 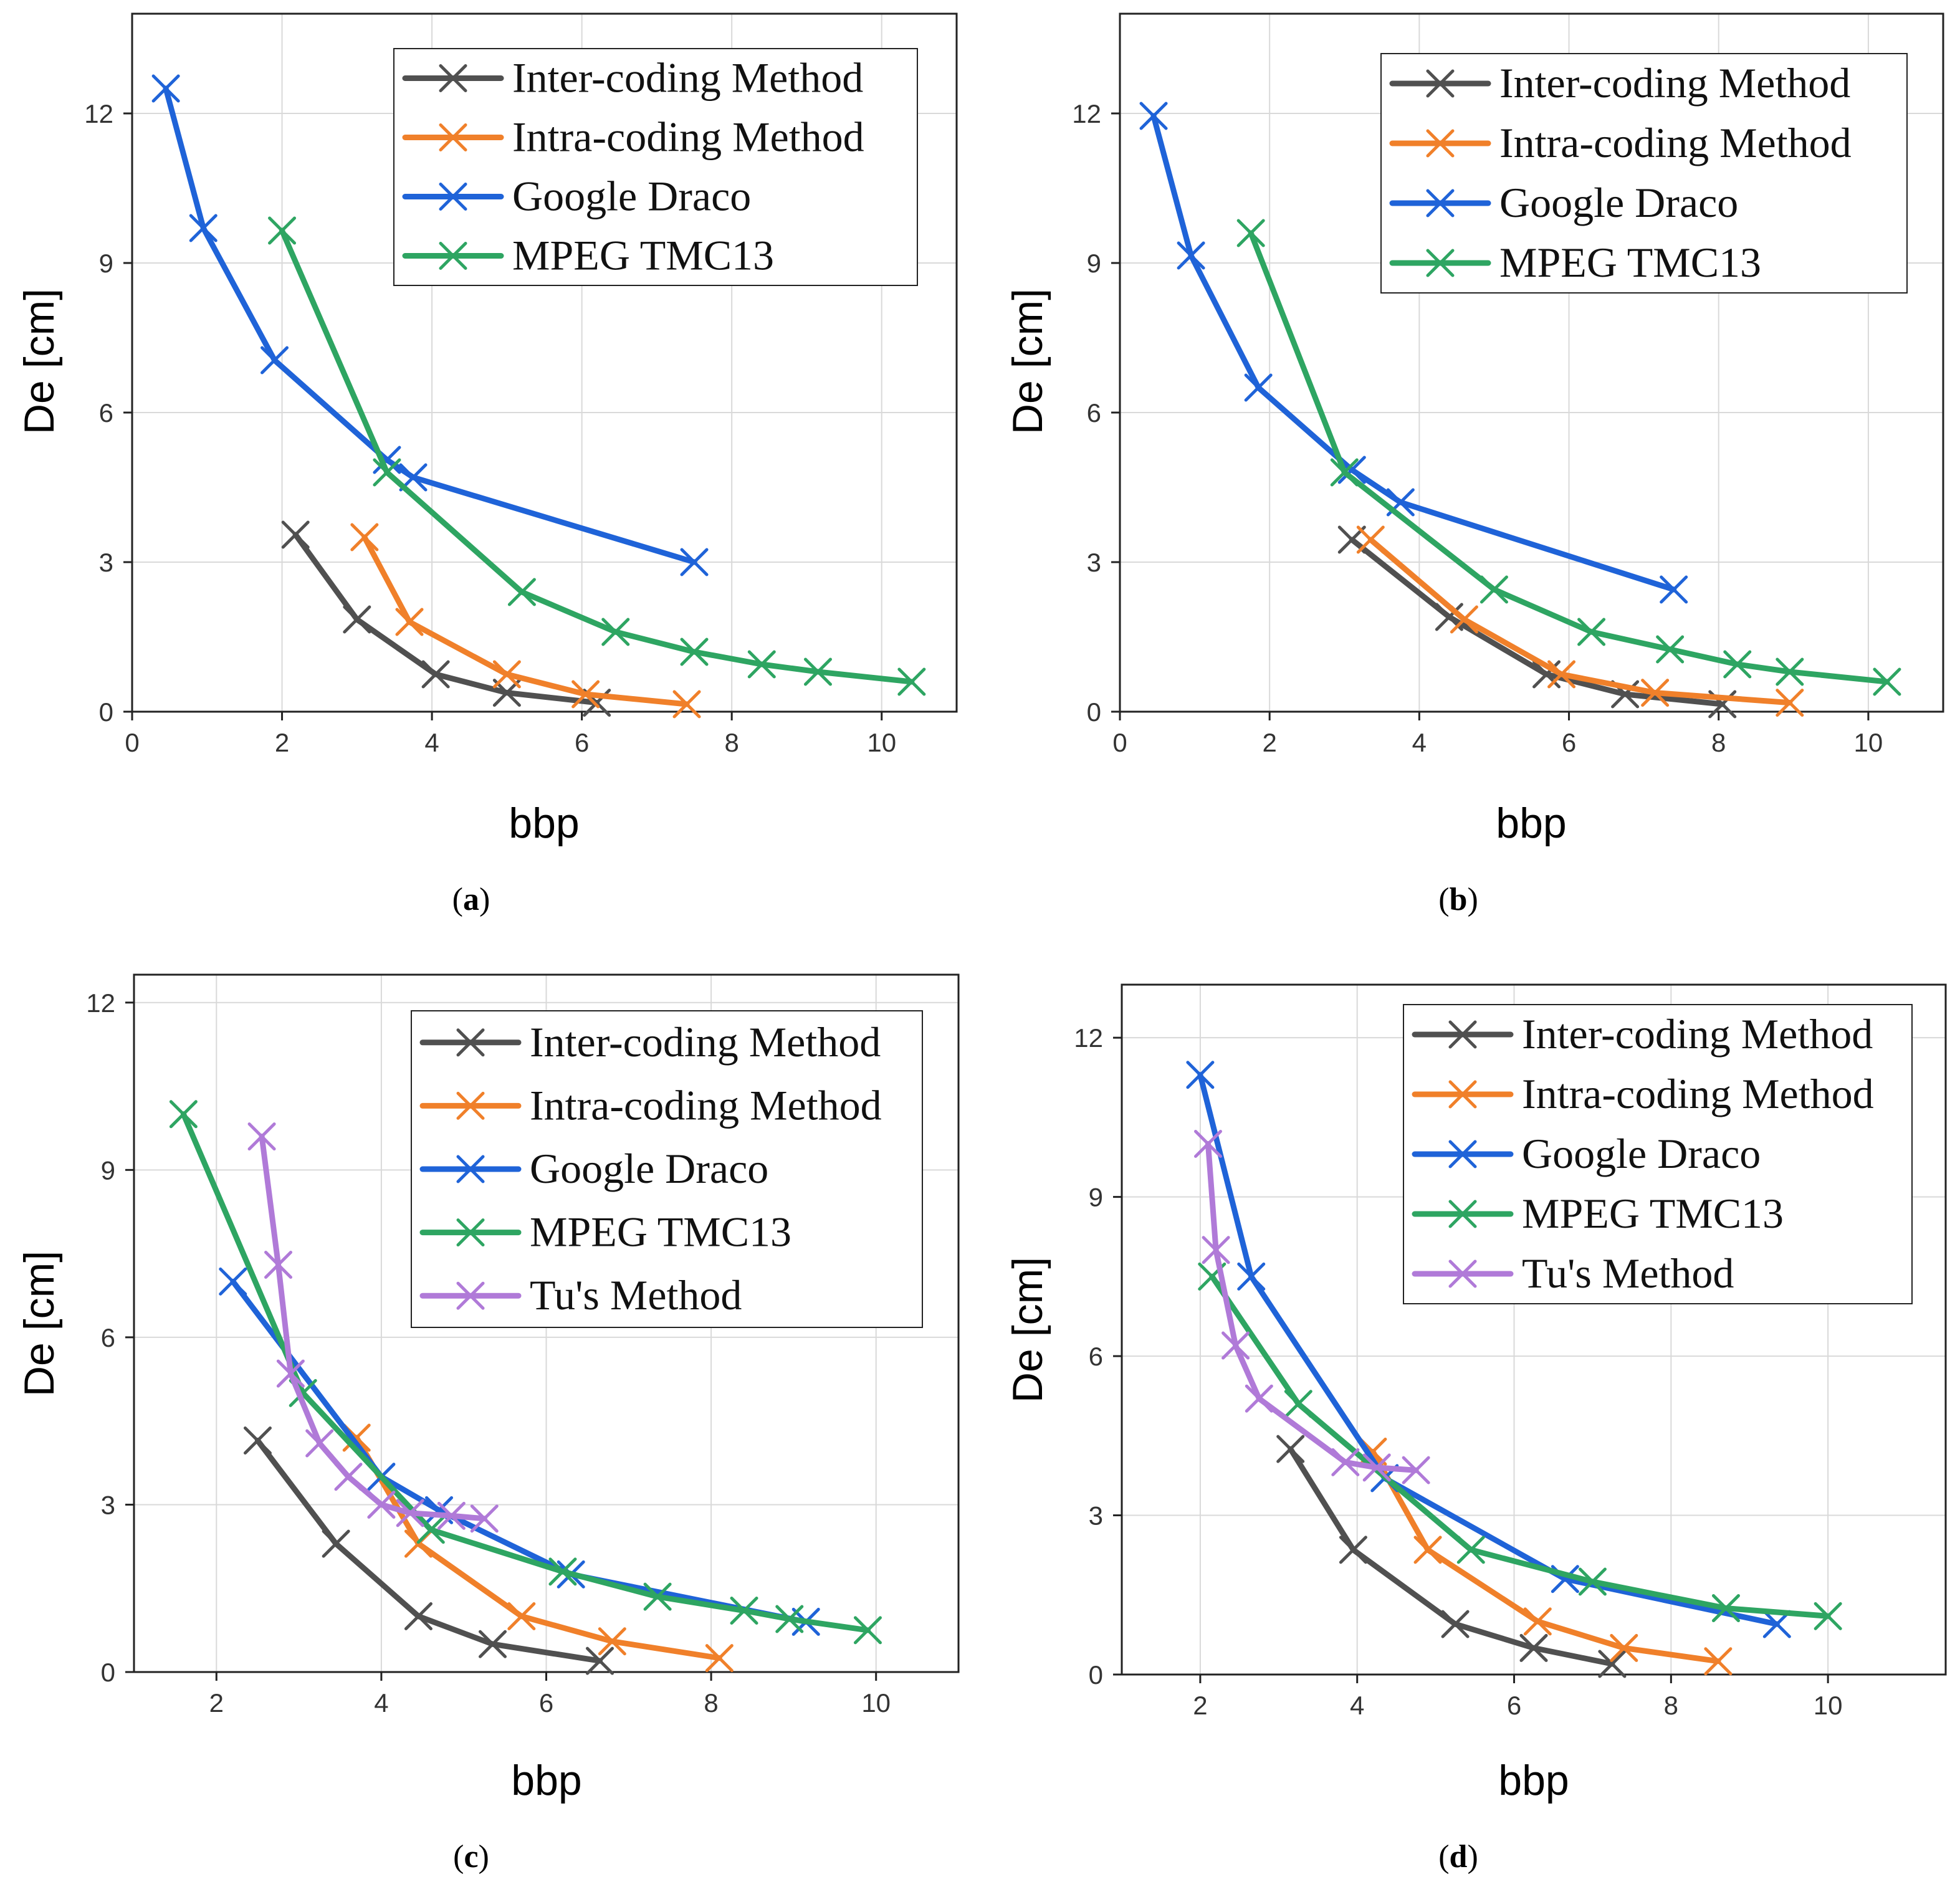 What do you see at coordinates (1027, 361) in the screenshot?
I see `y-axis-title: De [cm]` at bounding box center [1027, 361].